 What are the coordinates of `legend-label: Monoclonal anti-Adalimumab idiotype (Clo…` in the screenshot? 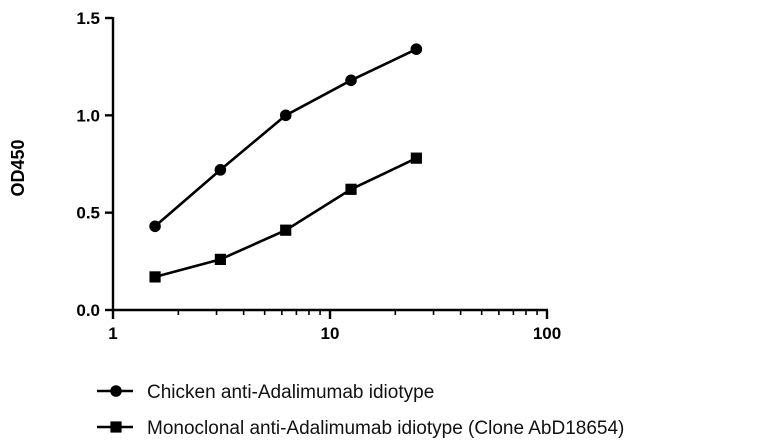 It's located at (385, 428).